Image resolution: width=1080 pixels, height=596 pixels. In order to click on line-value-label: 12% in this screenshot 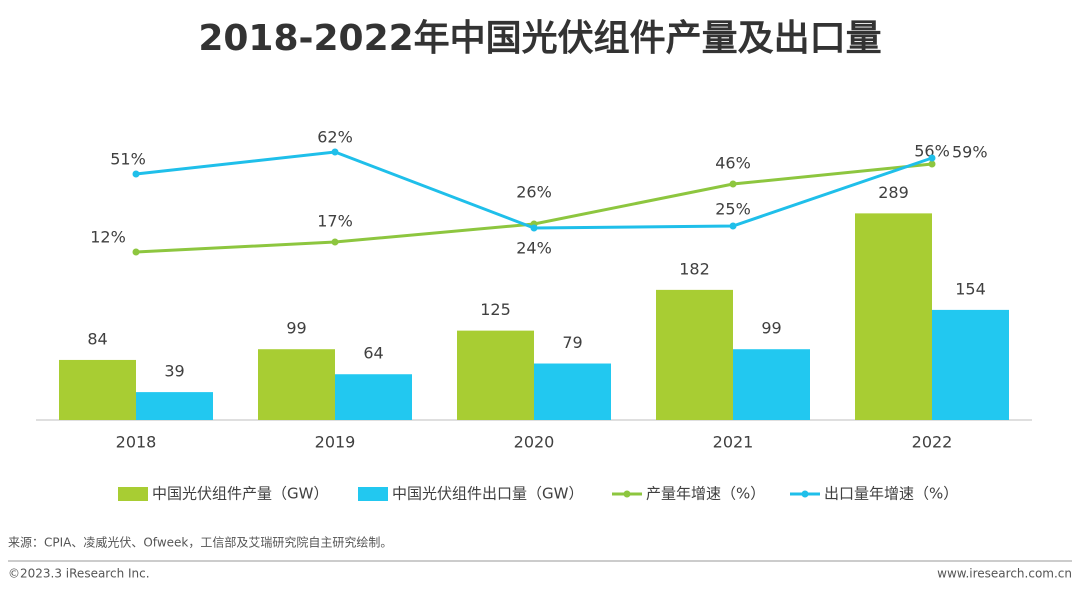, I will do `click(108, 237)`.